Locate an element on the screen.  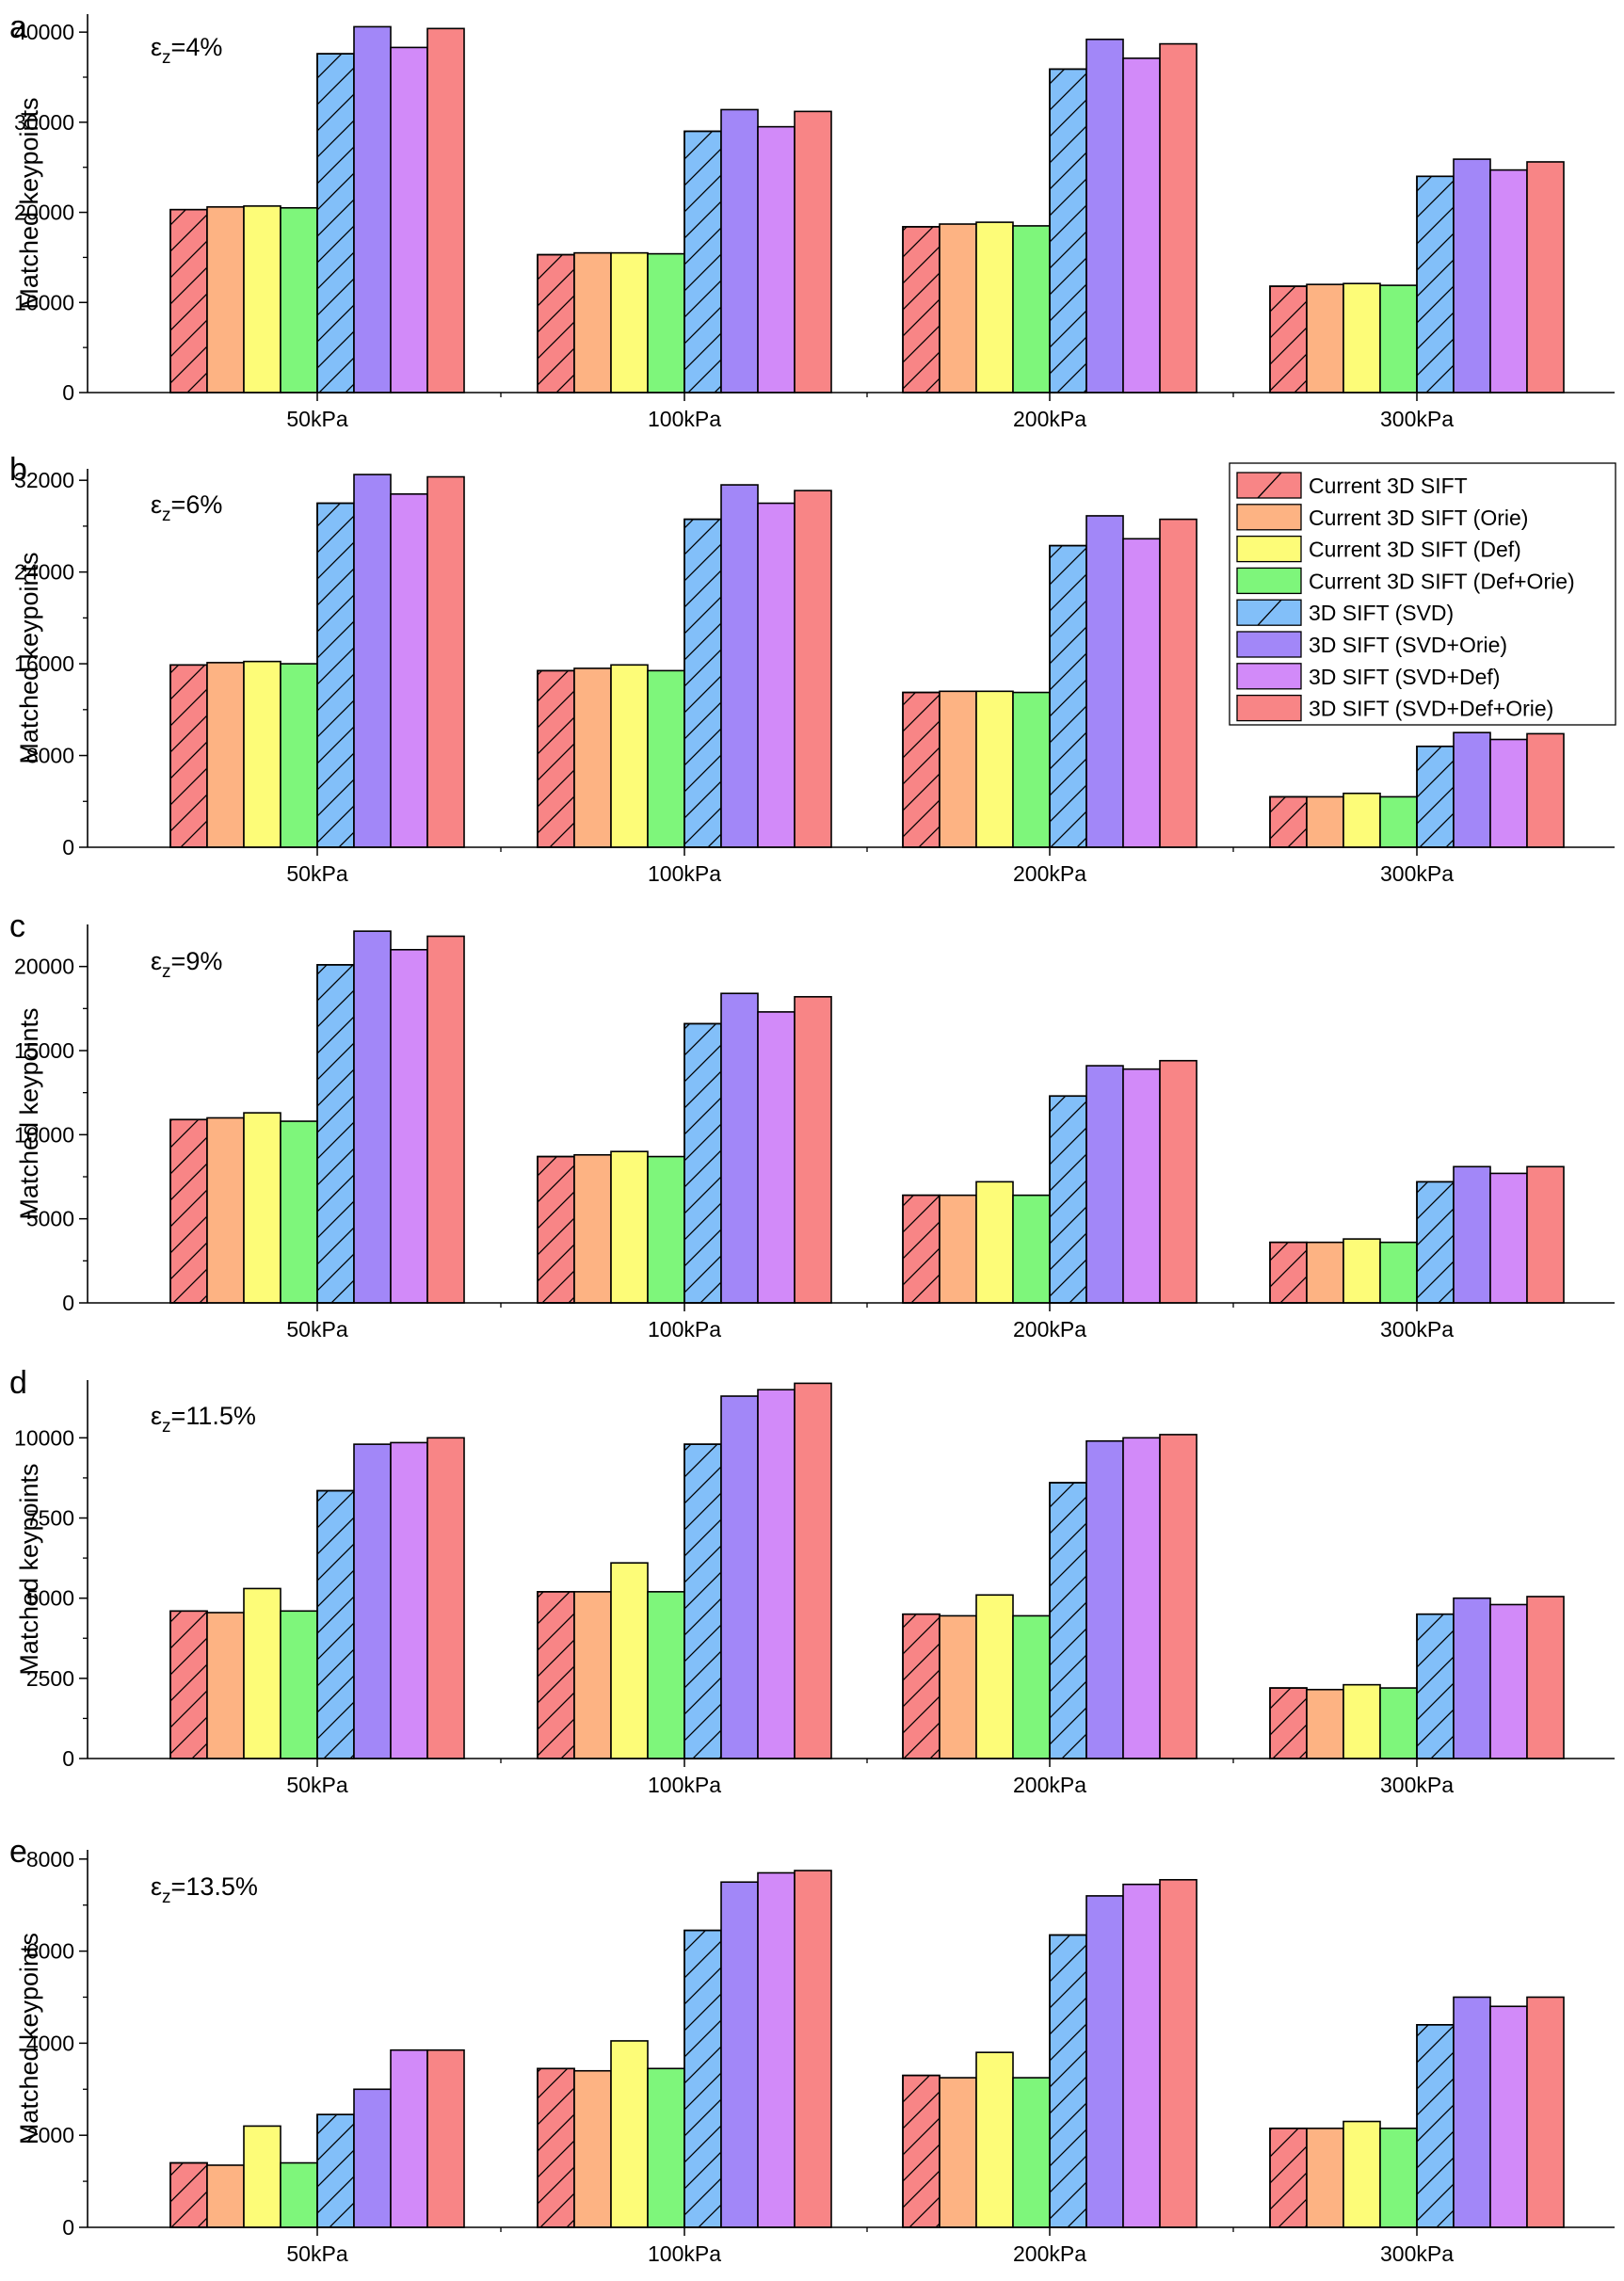
x-tick-label: 100kPa is located at coordinates (684, 419).